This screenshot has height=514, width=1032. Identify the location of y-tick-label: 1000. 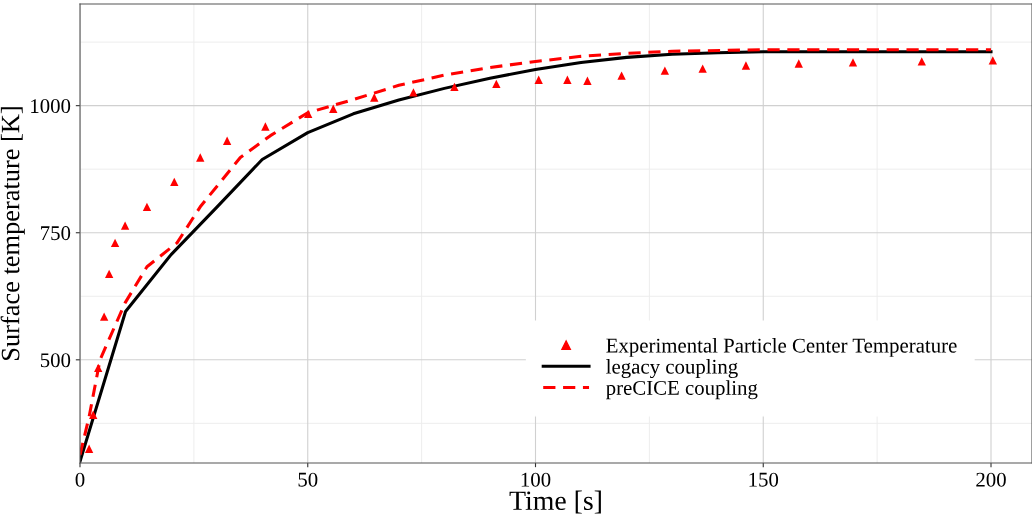
(51, 106).